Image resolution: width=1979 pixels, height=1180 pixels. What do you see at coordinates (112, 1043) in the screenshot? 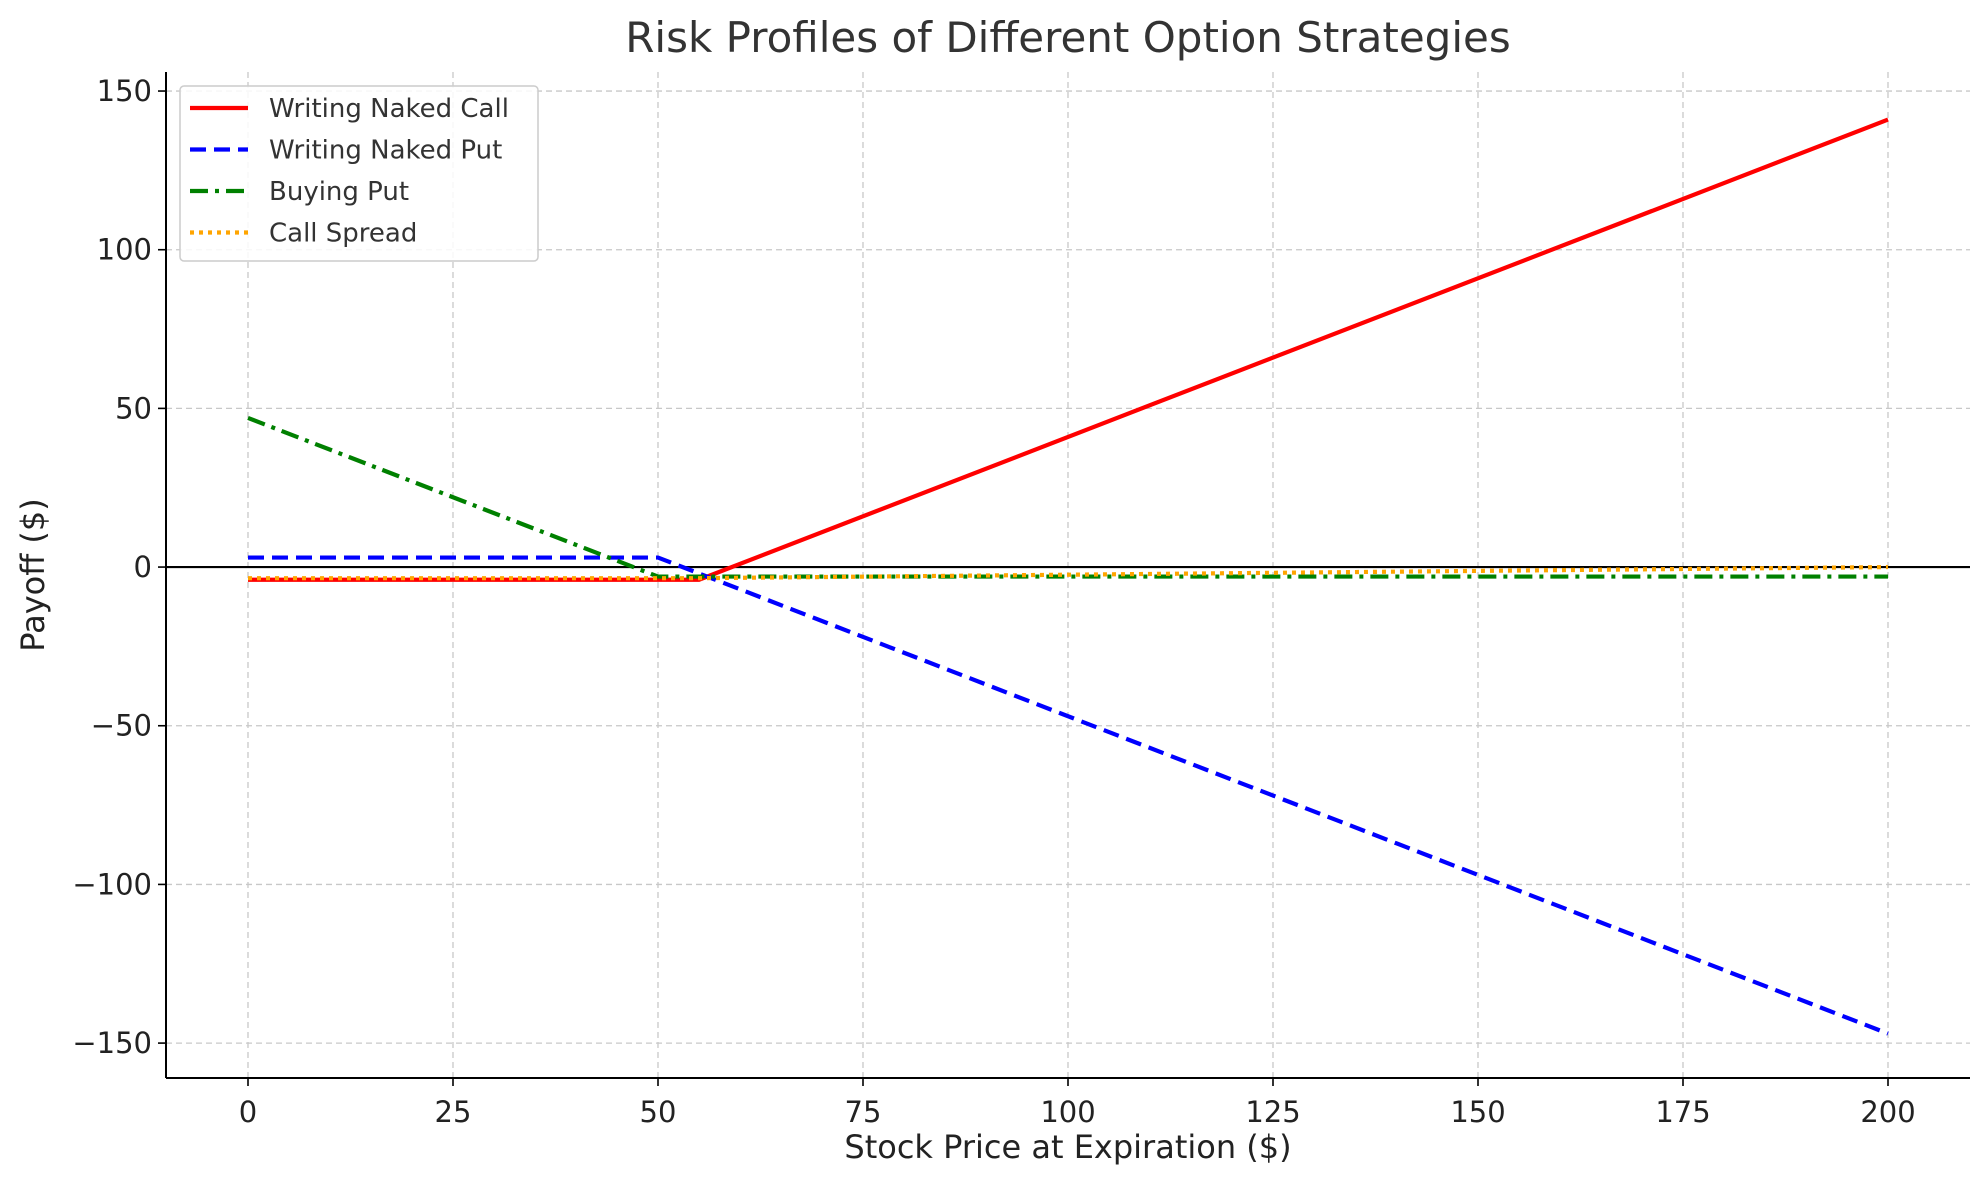
I see `y-tick-label: −150` at bounding box center [112, 1043].